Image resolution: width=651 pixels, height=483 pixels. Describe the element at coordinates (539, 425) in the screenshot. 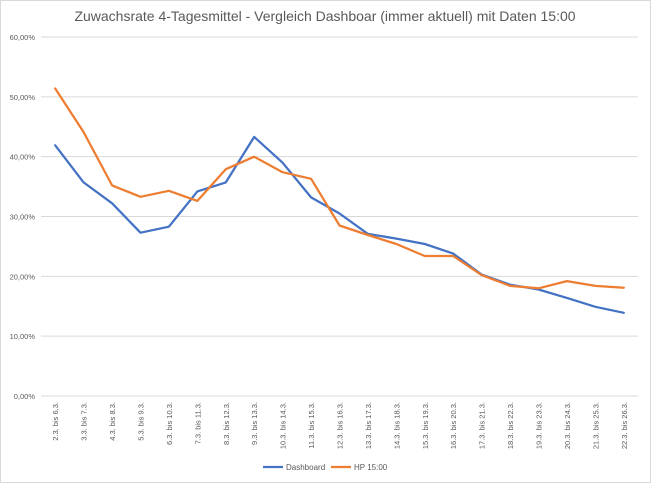

I see `x-tick-label: 19.3. bis 23.3.` at that location.